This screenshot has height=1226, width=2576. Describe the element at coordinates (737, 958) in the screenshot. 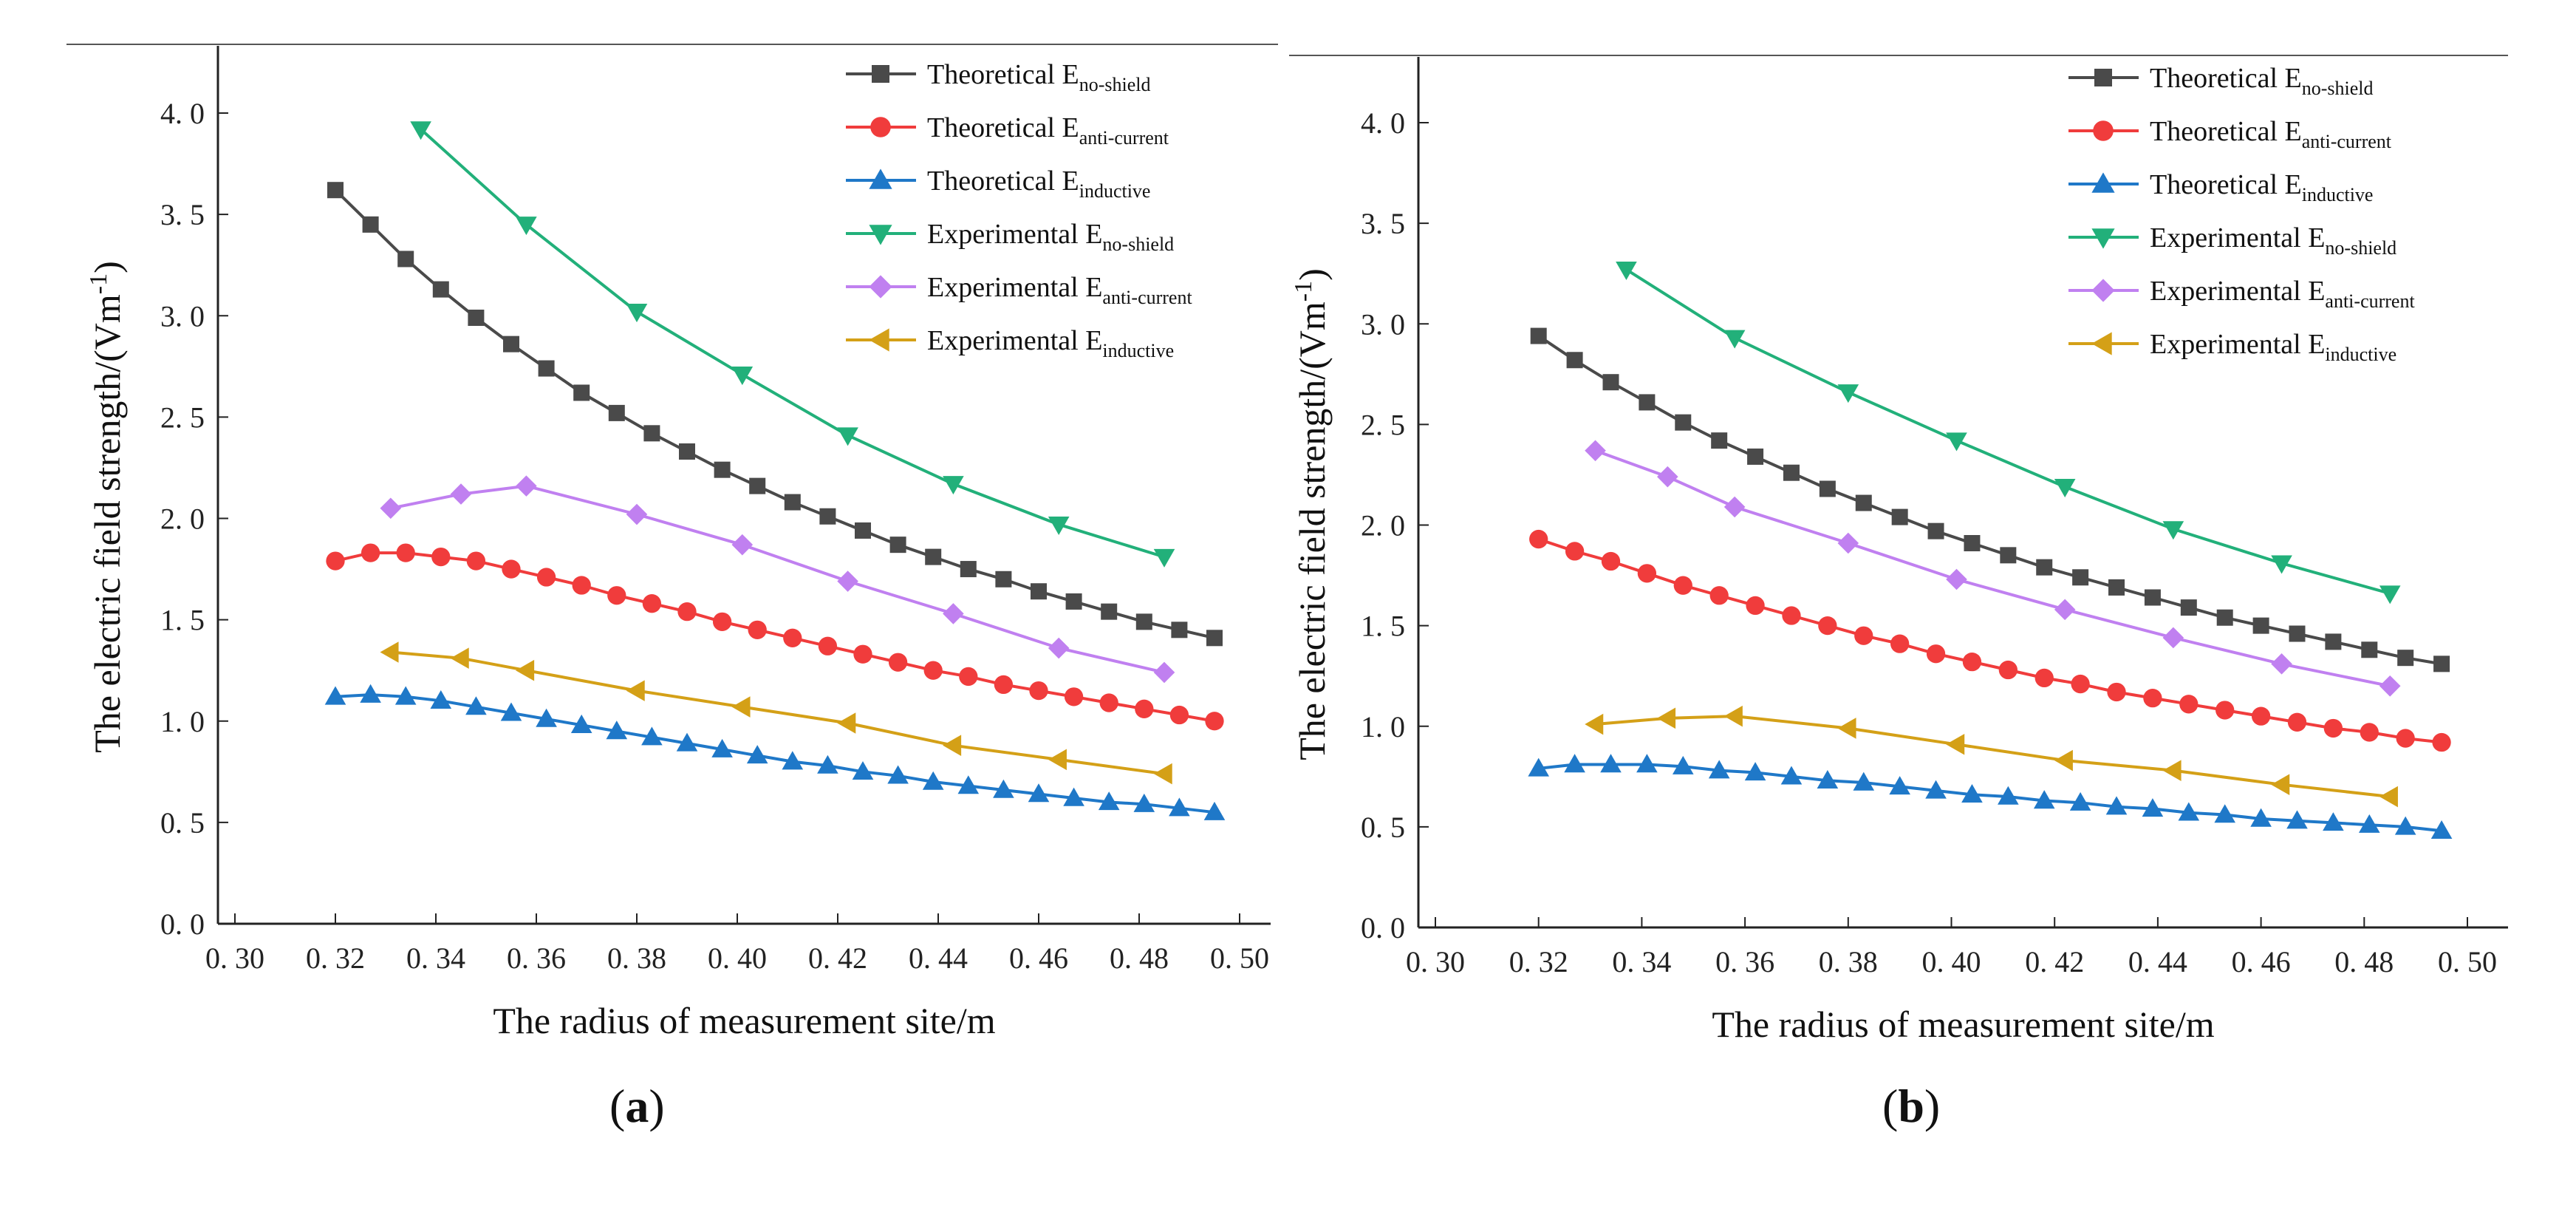

I see `x-tick-label: 0. 40` at that location.